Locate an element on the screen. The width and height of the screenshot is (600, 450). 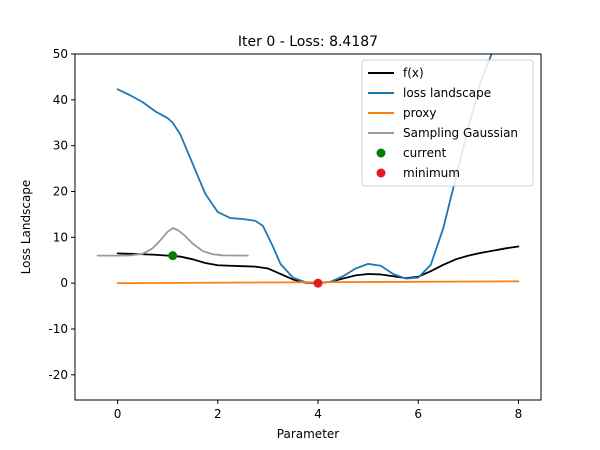
y-tick-label-2: 0 is located at coordinates (64, 283).